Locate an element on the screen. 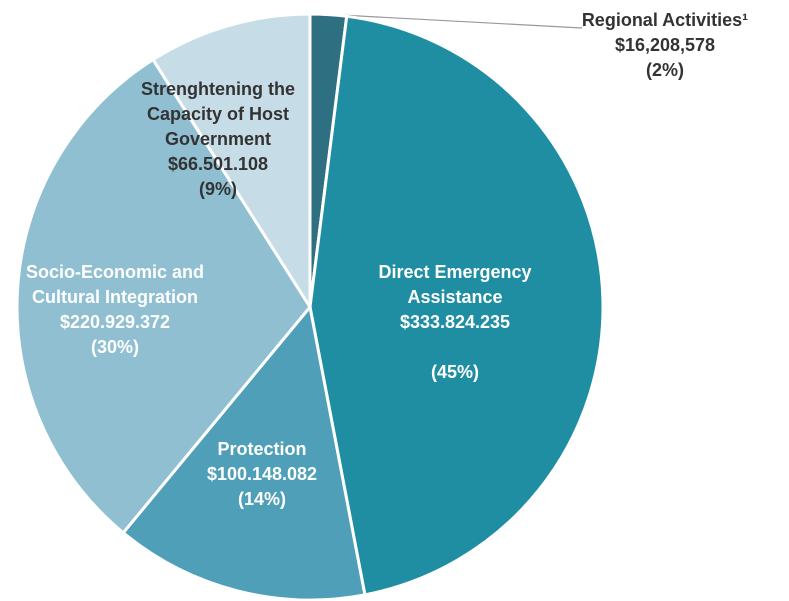  slice-name: Protection is located at coordinates (262, 449).